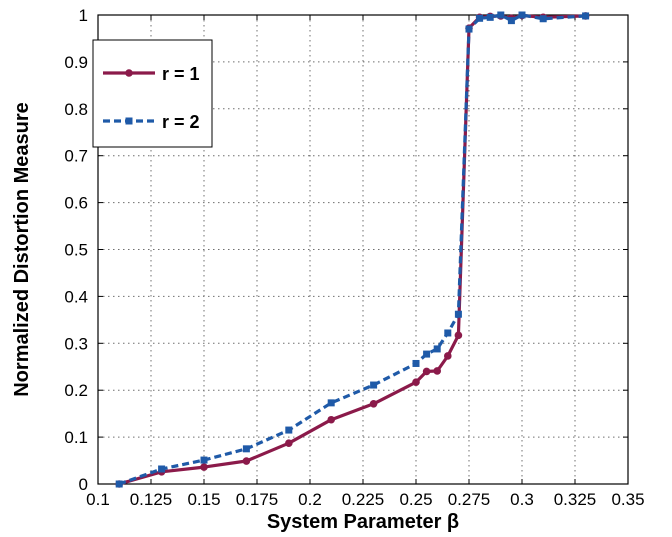  Describe the element at coordinates (129, 73) in the screenshot. I see `legend-marker-r1` at that location.